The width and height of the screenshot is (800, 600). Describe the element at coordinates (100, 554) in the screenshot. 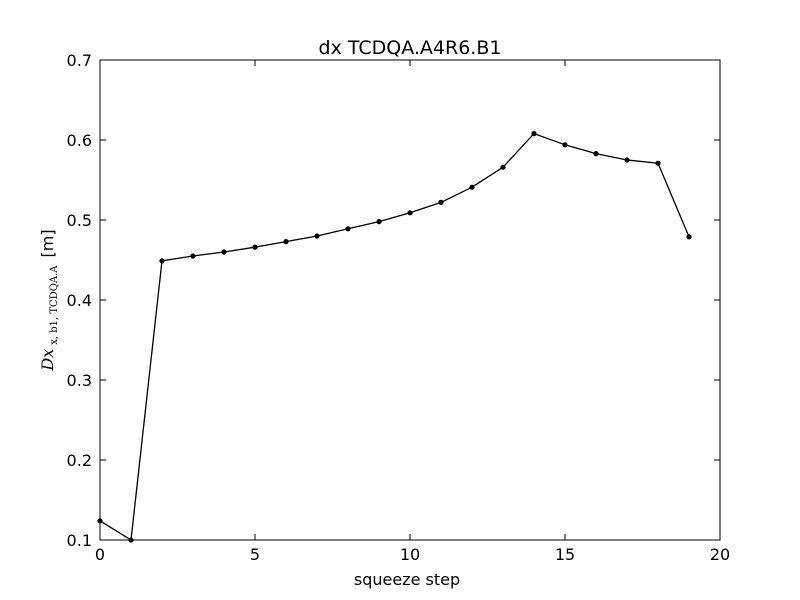

I see `x-tick-label: 0` at that location.